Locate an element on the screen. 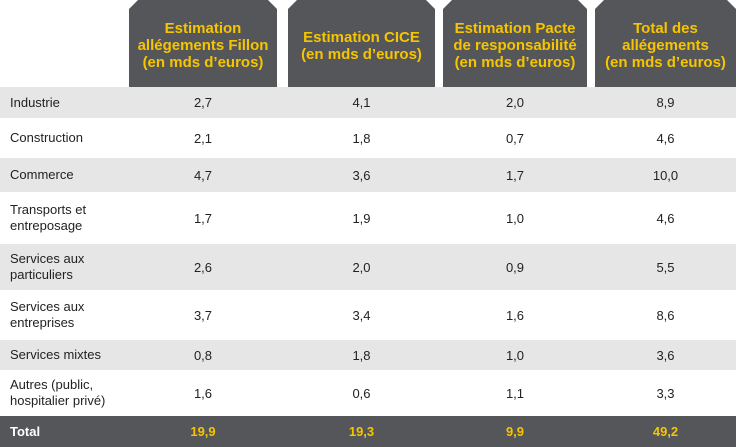 The width and height of the screenshot is (736, 447). table-row: Commerce 4,7 3,6 1,7 10,0 is located at coordinates (368, 175).